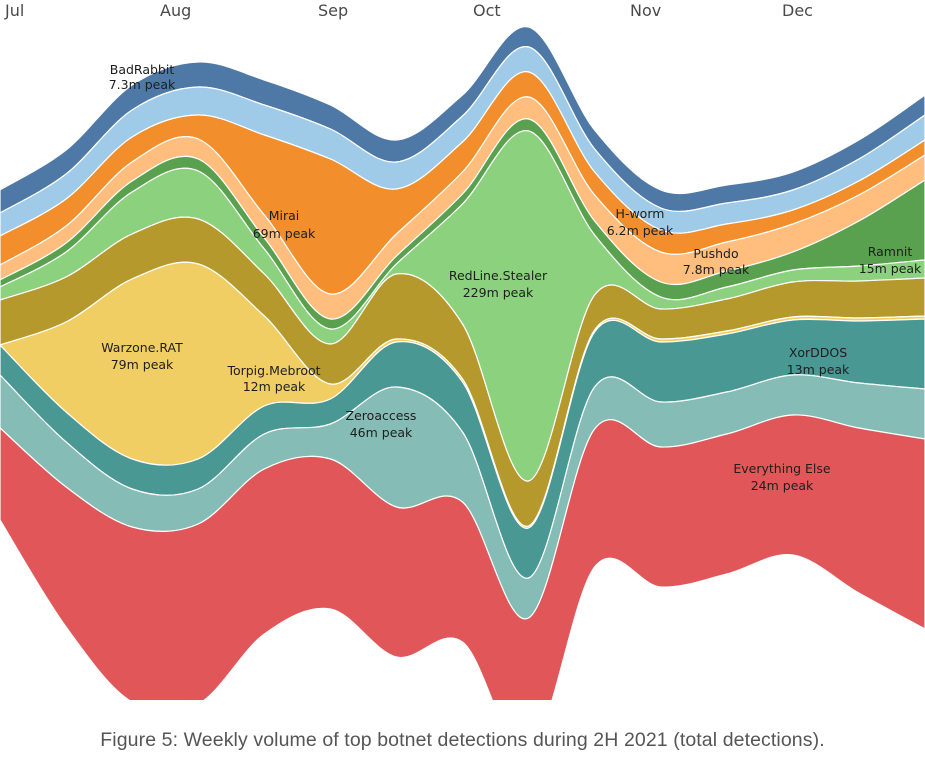 The image size is (925, 758). I want to click on x-tick-jul: Jul, so click(14, 10).